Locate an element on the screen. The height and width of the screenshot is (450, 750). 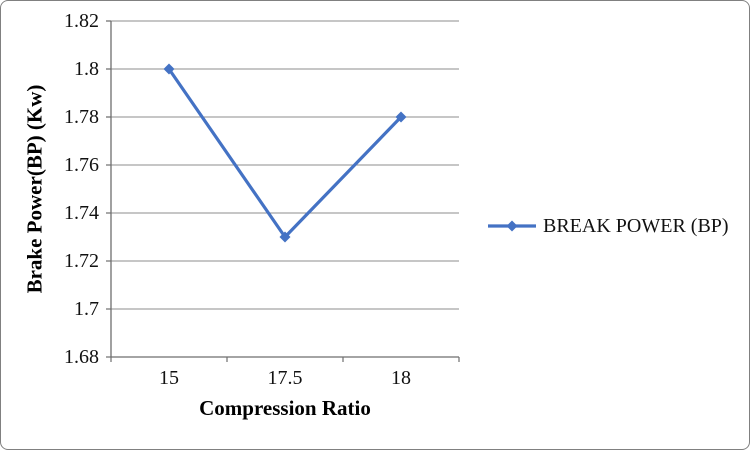
legend-line-diamond-icon is located at coordinates (512, 226).